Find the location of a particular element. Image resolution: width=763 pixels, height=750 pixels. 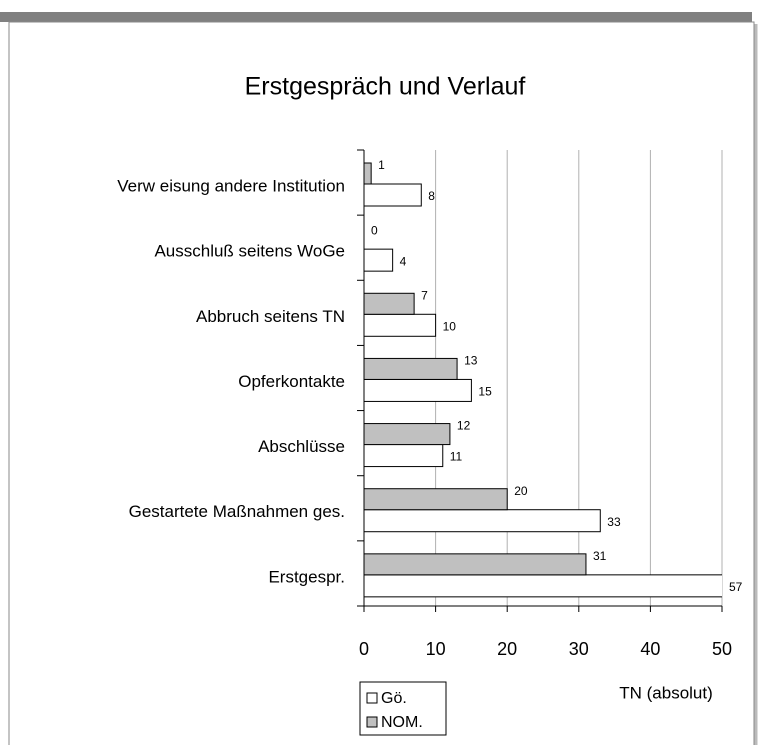

data-label: 57 is located at coordinates (736, 587).